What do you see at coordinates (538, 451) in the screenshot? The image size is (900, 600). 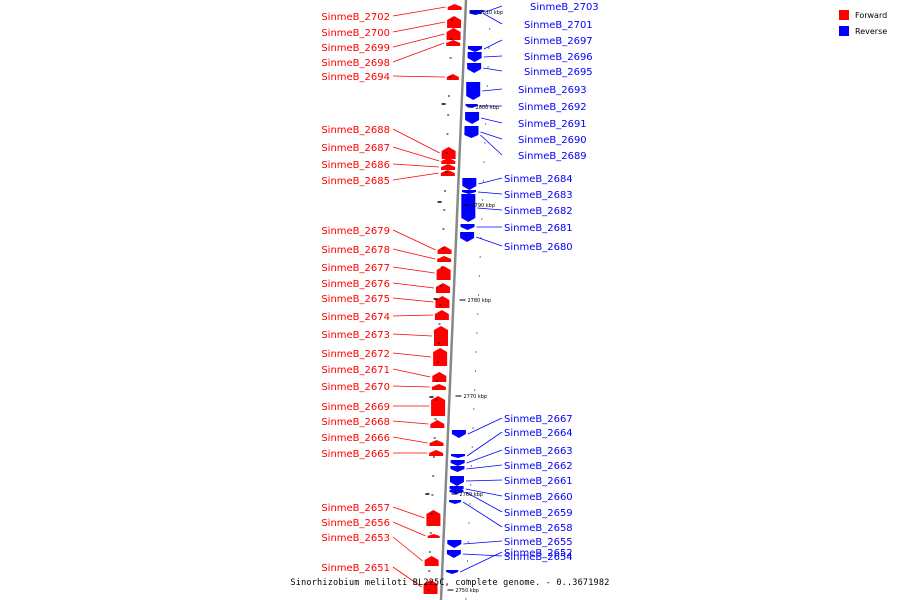 I see `reverse-gene-label: SinmeB_2663` at bounding box center [538, 451].